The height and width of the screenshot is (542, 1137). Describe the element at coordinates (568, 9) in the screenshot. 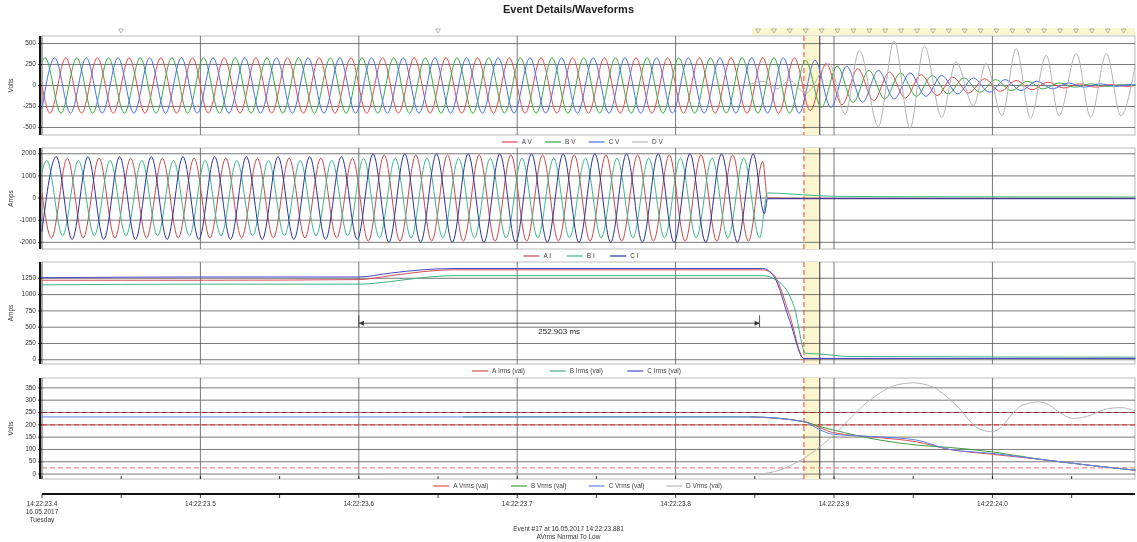

I see `chart-title: Event Details/Waveforms` at that location.